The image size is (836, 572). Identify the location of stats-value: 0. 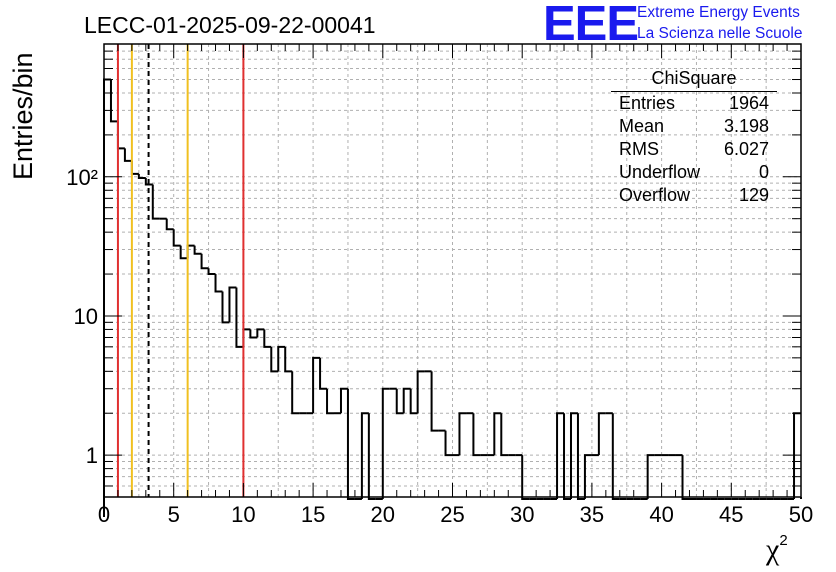
(763, 172).